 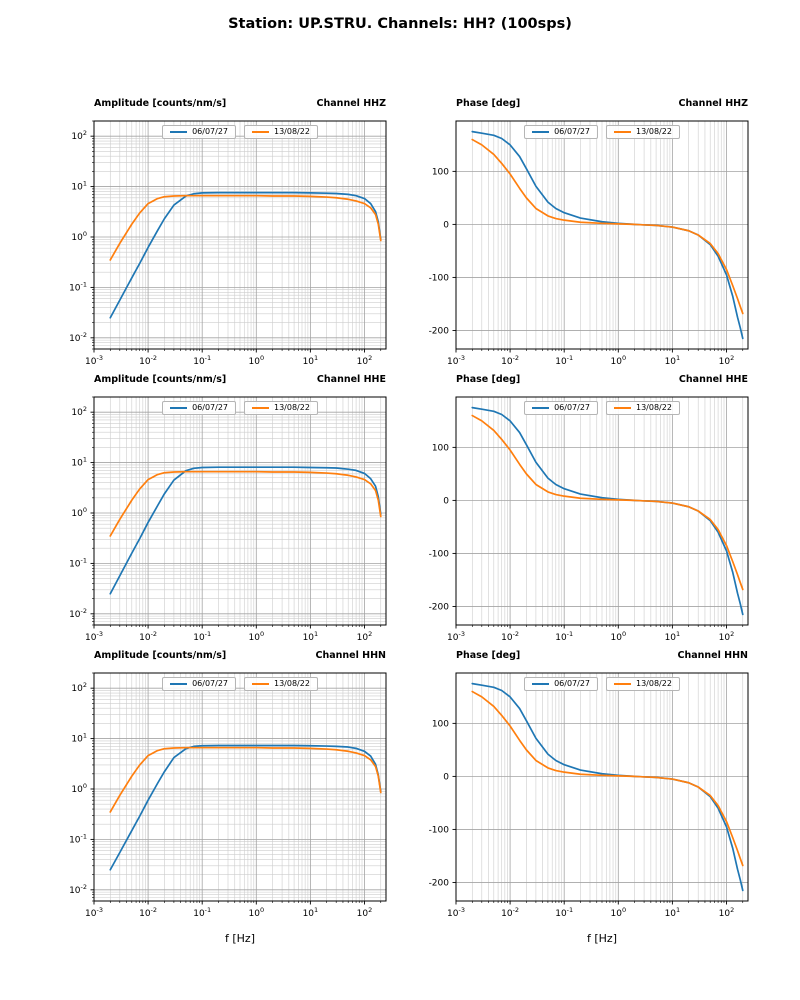 What do you see at coordinates (580, 101) in the screenshot?
I see `subplot-header: Phase [deg] Channel HHZ` at bounding box center [580, 101].